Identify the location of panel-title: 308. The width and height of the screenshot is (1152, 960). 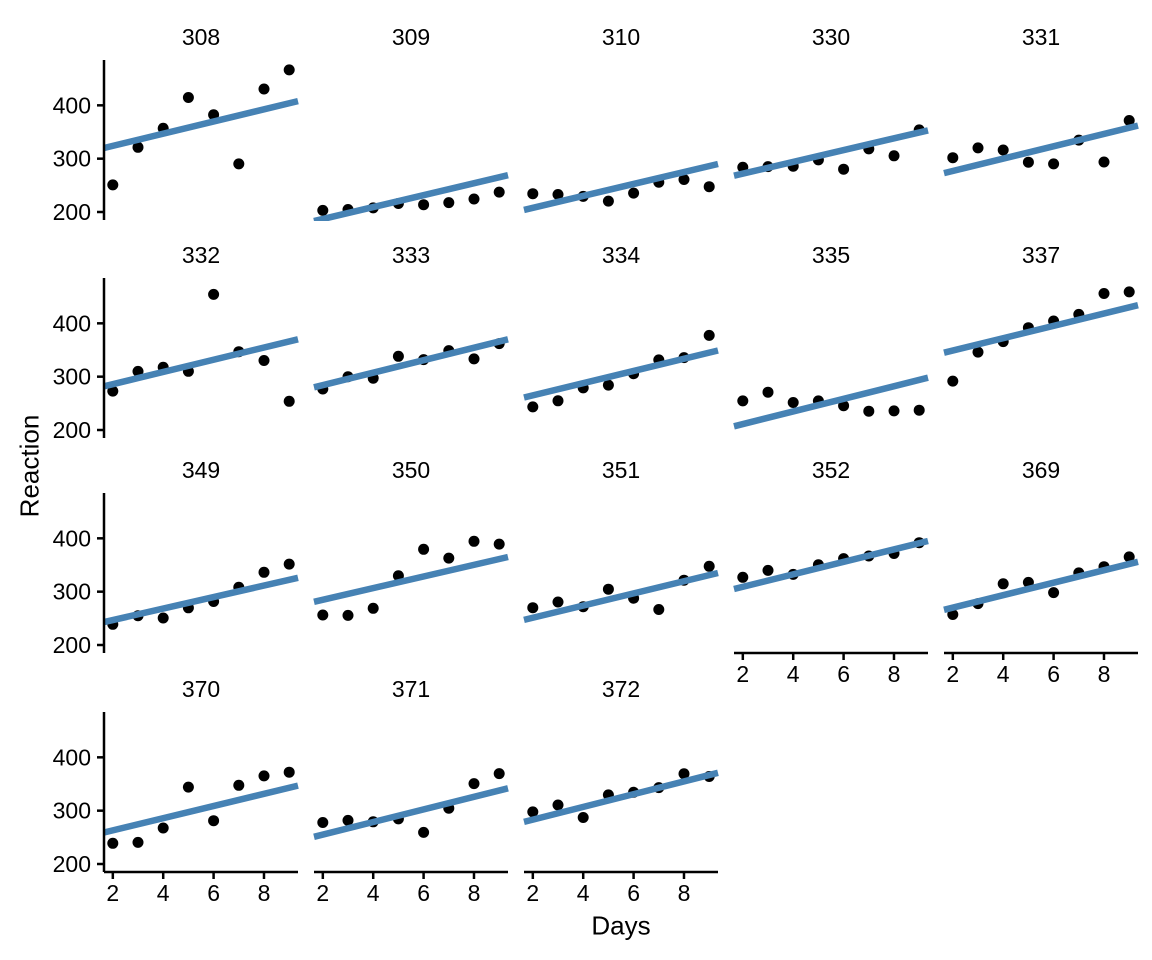
(201, 37).